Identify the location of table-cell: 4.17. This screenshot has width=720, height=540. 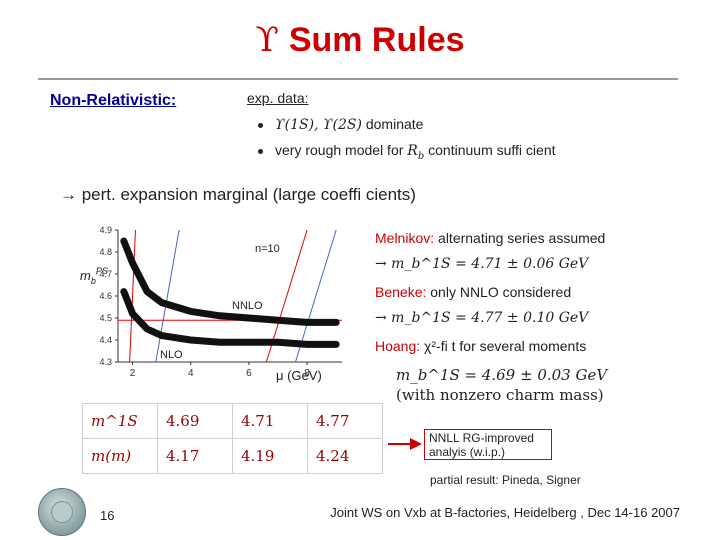
(195, 456).